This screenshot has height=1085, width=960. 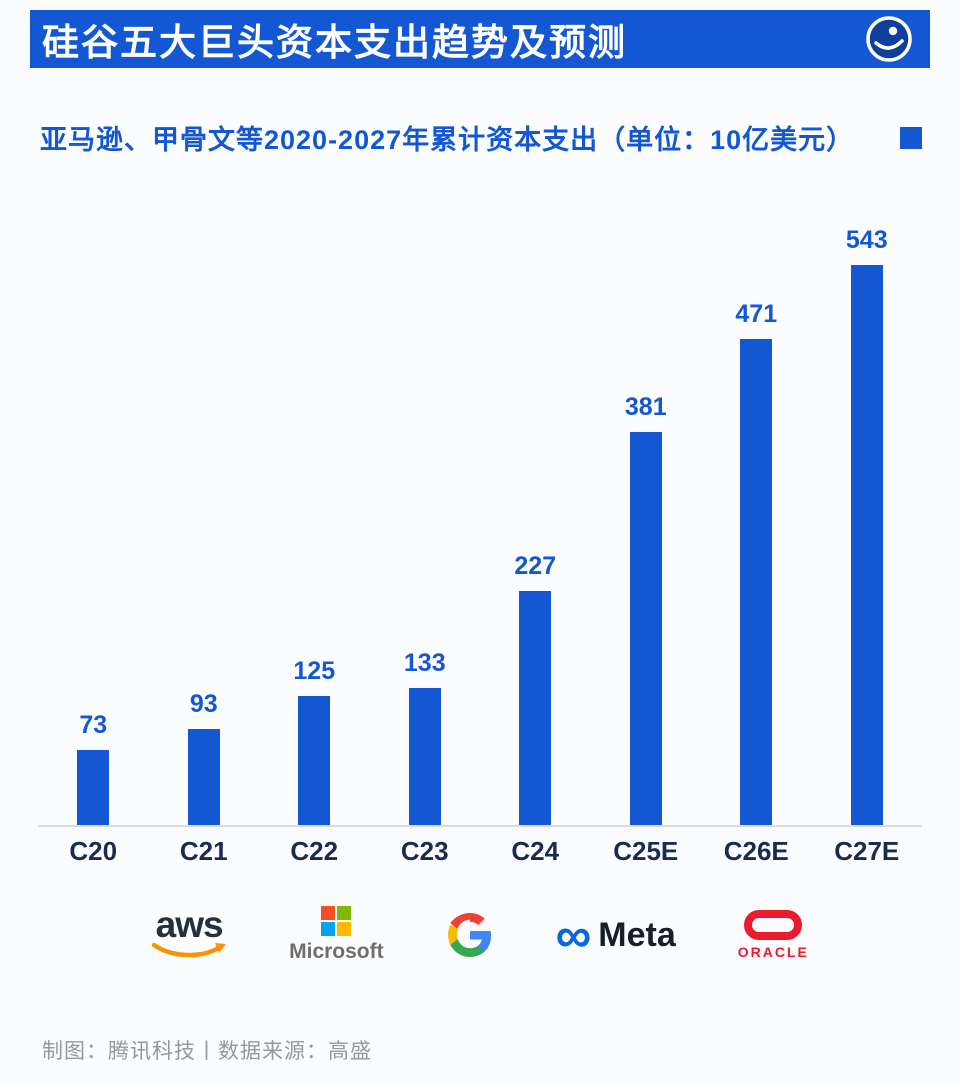 I want to click on credit-text: 制图：腾讯科技丨数据来源：高盛, so click(x=207, y=1051).